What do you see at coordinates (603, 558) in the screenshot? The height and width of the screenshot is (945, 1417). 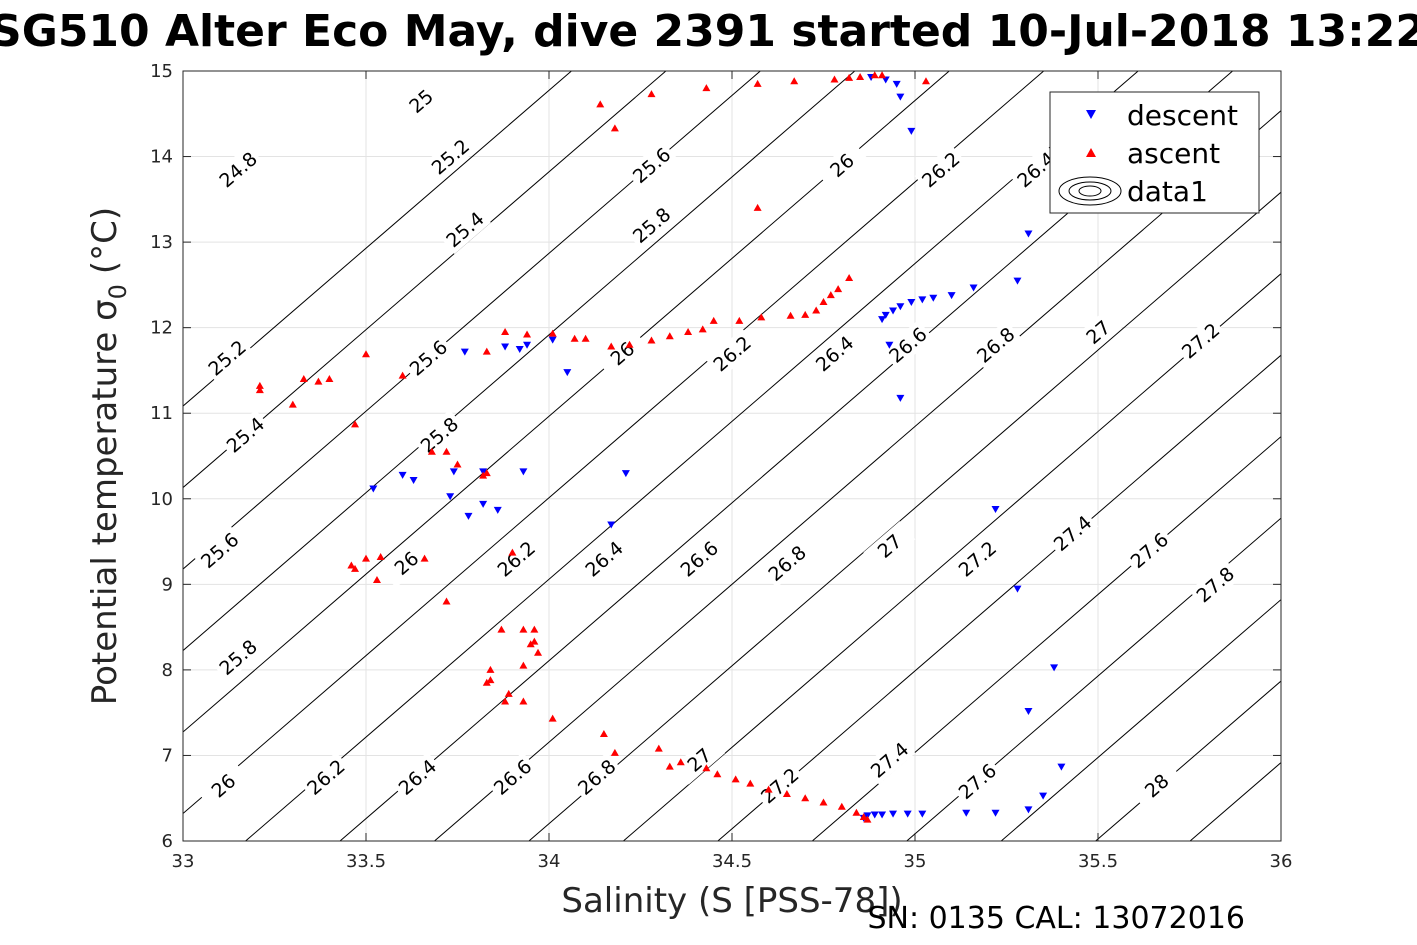 I see `contour-label: 26.4` at bounding box center [603, 558].